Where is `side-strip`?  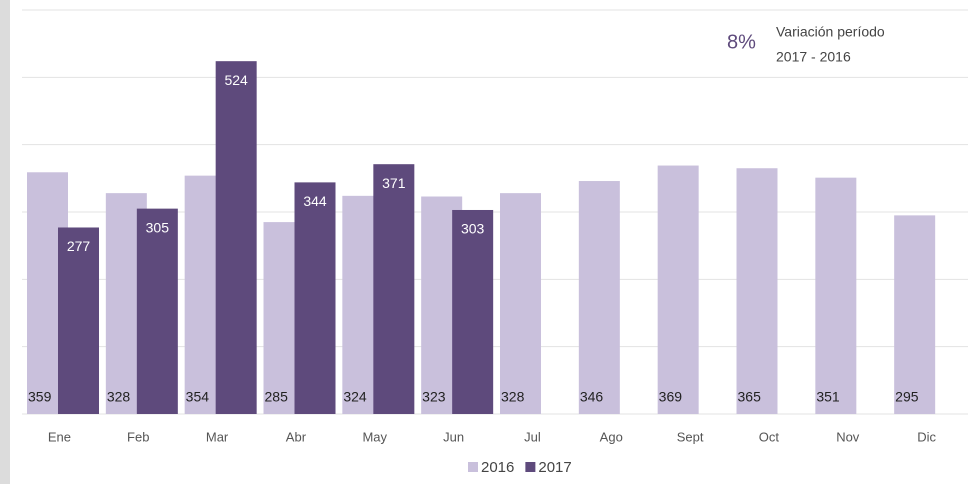 side-strip is located at coordinates (5, 242).